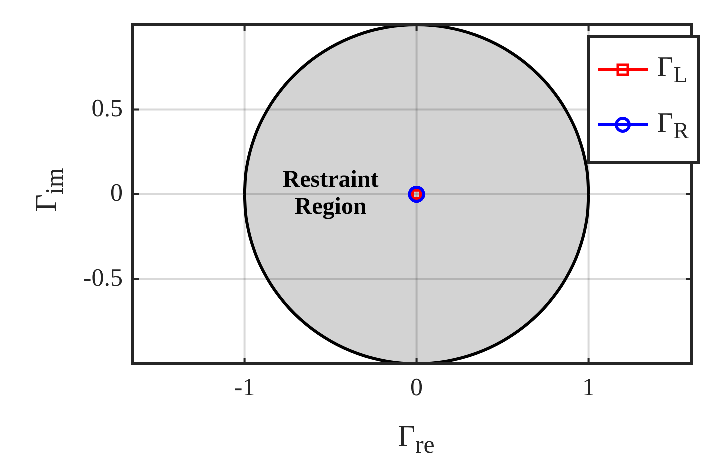 The height and width of the screenshot is (464, 702). What do you see at coordinates (107, 108) in the screenshot?
I see `y-tick-label: 0.5` at bounding box center [107, 108].